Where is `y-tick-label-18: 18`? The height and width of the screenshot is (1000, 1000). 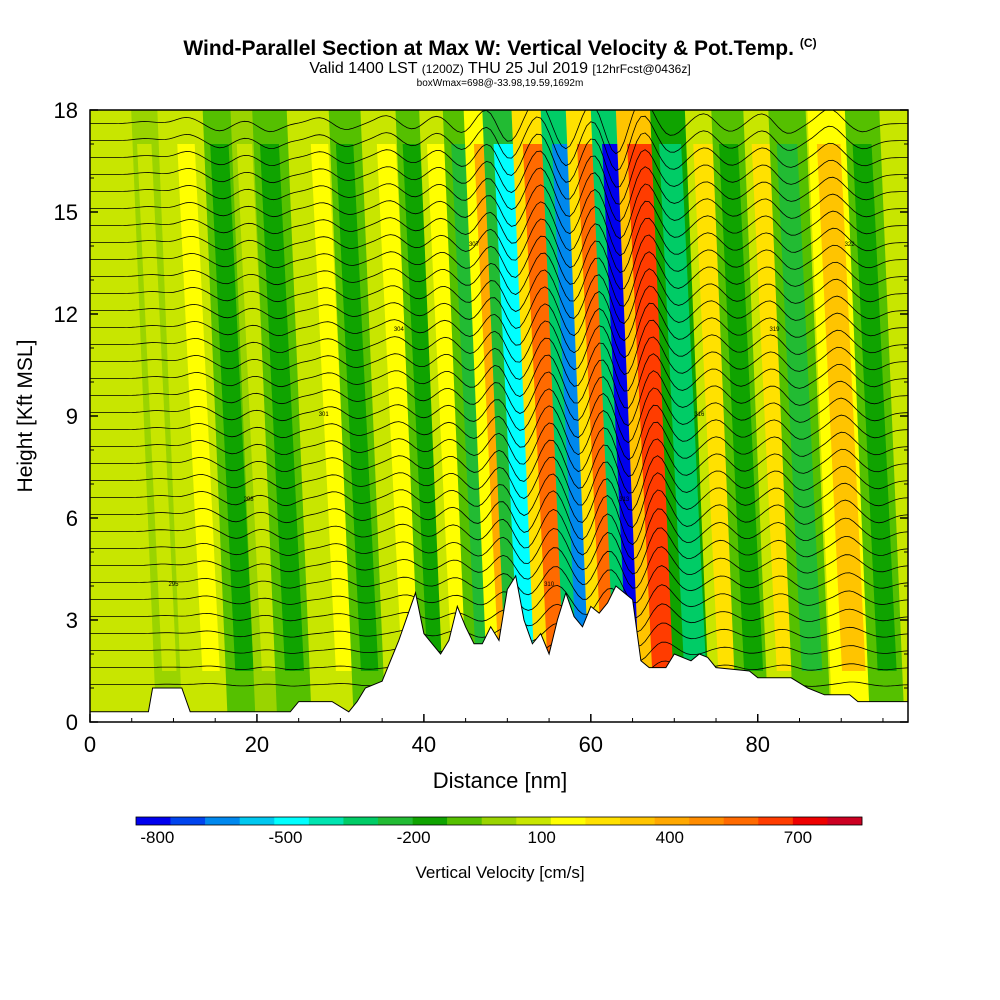
y-tick-label-18: 18 is located at coordinates (66, 110).